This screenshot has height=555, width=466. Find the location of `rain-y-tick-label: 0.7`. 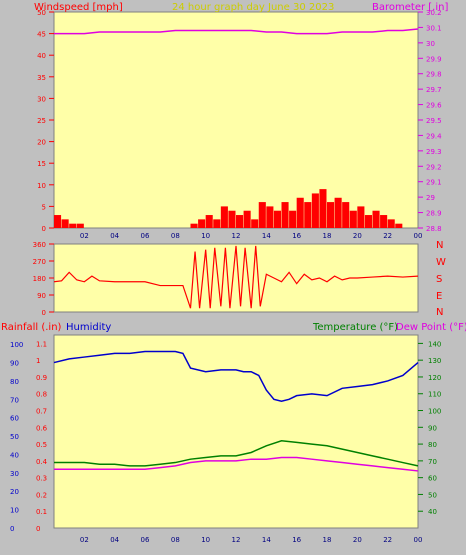

rain-y-tick-label: 0.7 is located at coordinates (41, 412).